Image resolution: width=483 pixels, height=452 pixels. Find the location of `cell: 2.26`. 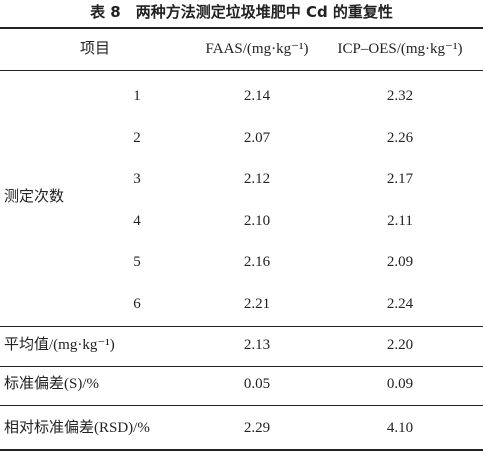

cell: 2.26 is located at coordinates (400, 137).